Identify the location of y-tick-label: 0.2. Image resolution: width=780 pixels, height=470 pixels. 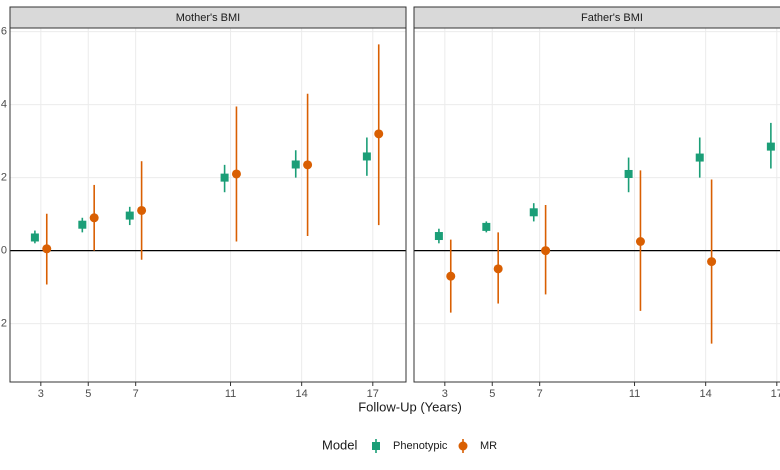
(3, 178).